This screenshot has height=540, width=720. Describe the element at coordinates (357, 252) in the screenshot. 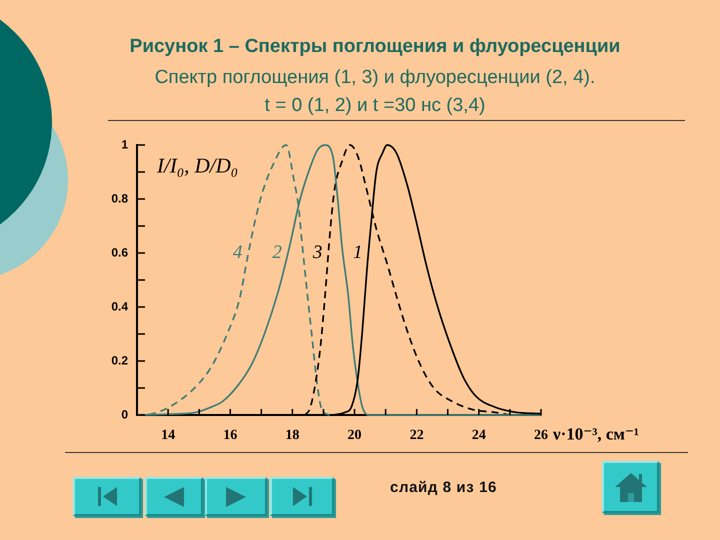

I see `series-label: 1` at that location.